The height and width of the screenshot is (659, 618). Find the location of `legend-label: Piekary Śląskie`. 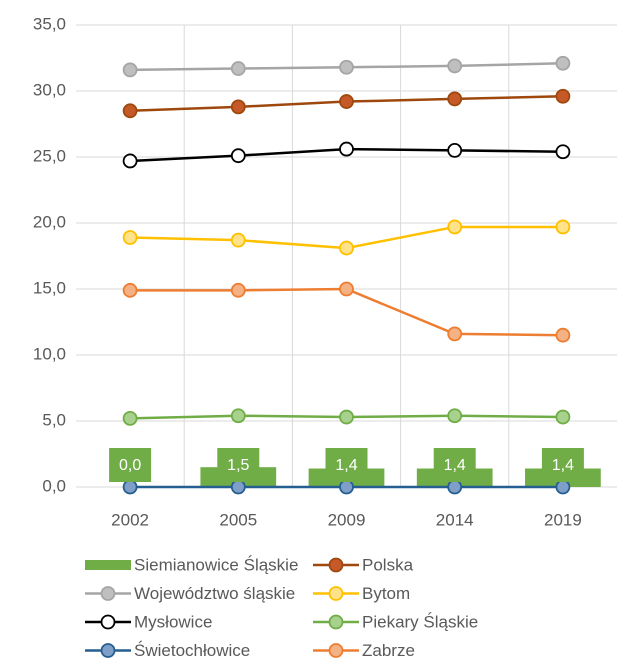

legend-label: Piekary Śląskie is located at coordinates (420, 621).